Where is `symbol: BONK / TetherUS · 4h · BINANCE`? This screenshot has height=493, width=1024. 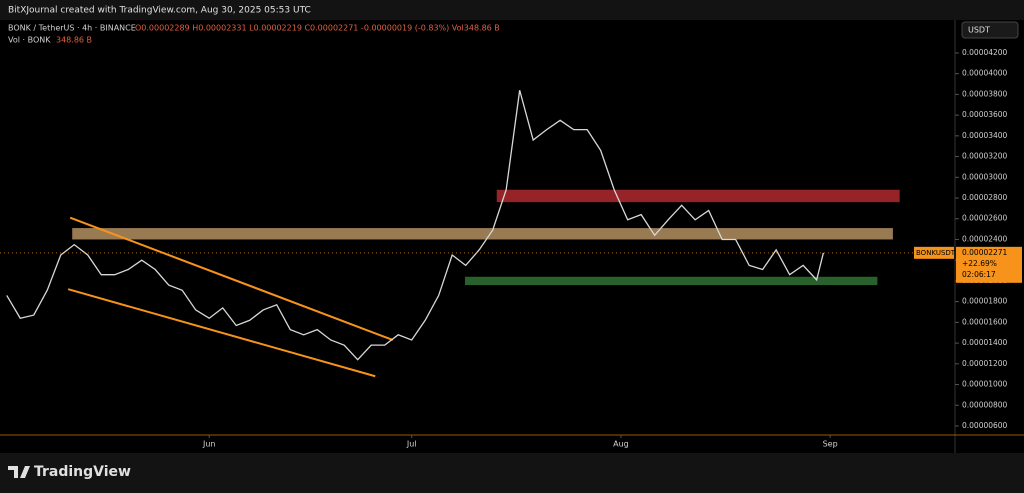
symbol: BONK / TetherUS · 4h · BINANCE is located at coordinates (72, 28).